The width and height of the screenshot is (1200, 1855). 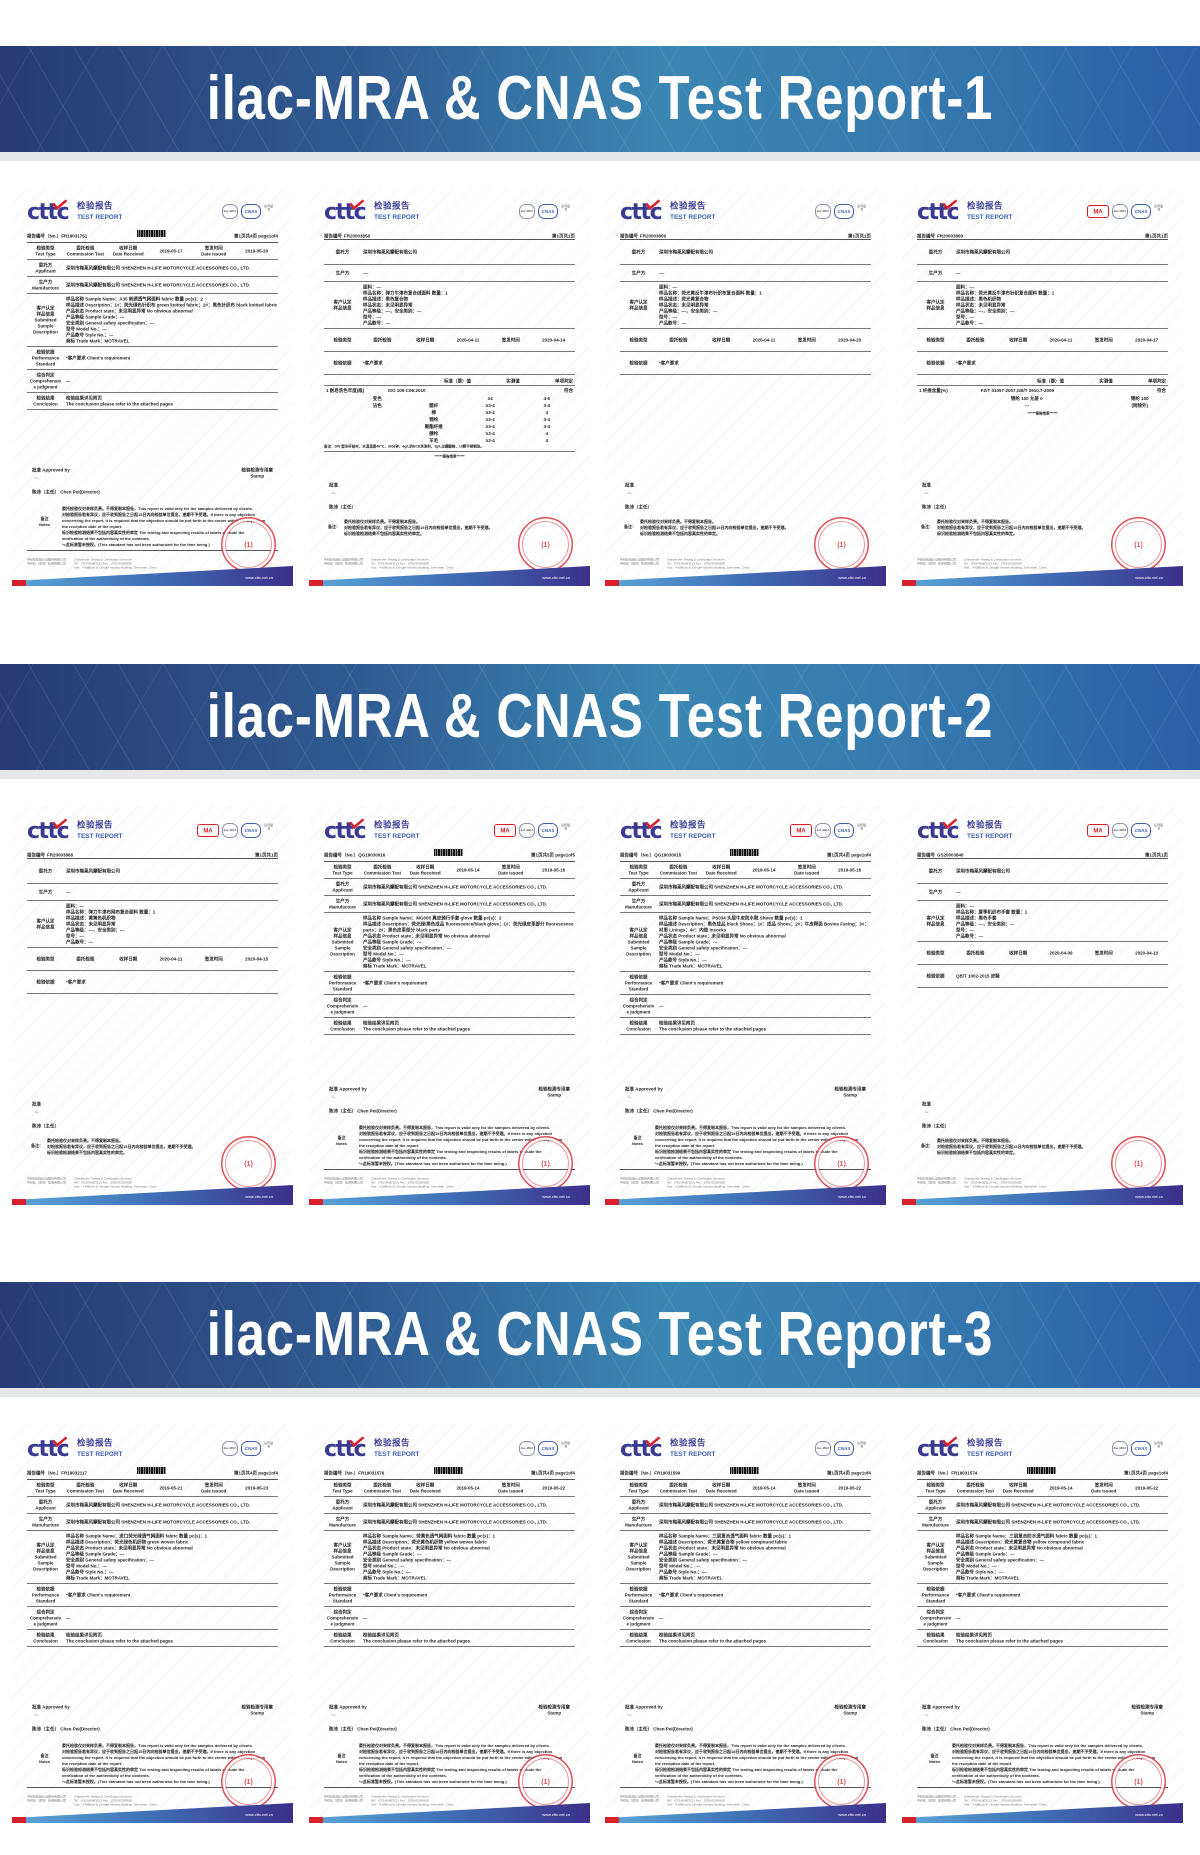 What do you see at coordinates (374, 210) in the screenshot?
I see `cttc-logo: cttc 检验报告 TEST REPORT` at bounding box center [374, 210].